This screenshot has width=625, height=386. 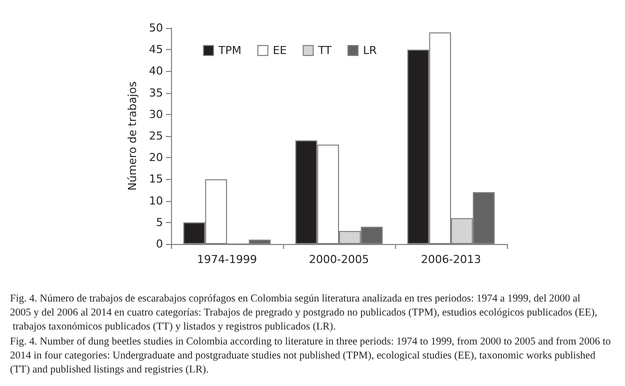 What do you see at coordinates (133, 136) in the screenshot?
I see `y-axis-title: Número de trabajos` at bounding box center [133, 136].